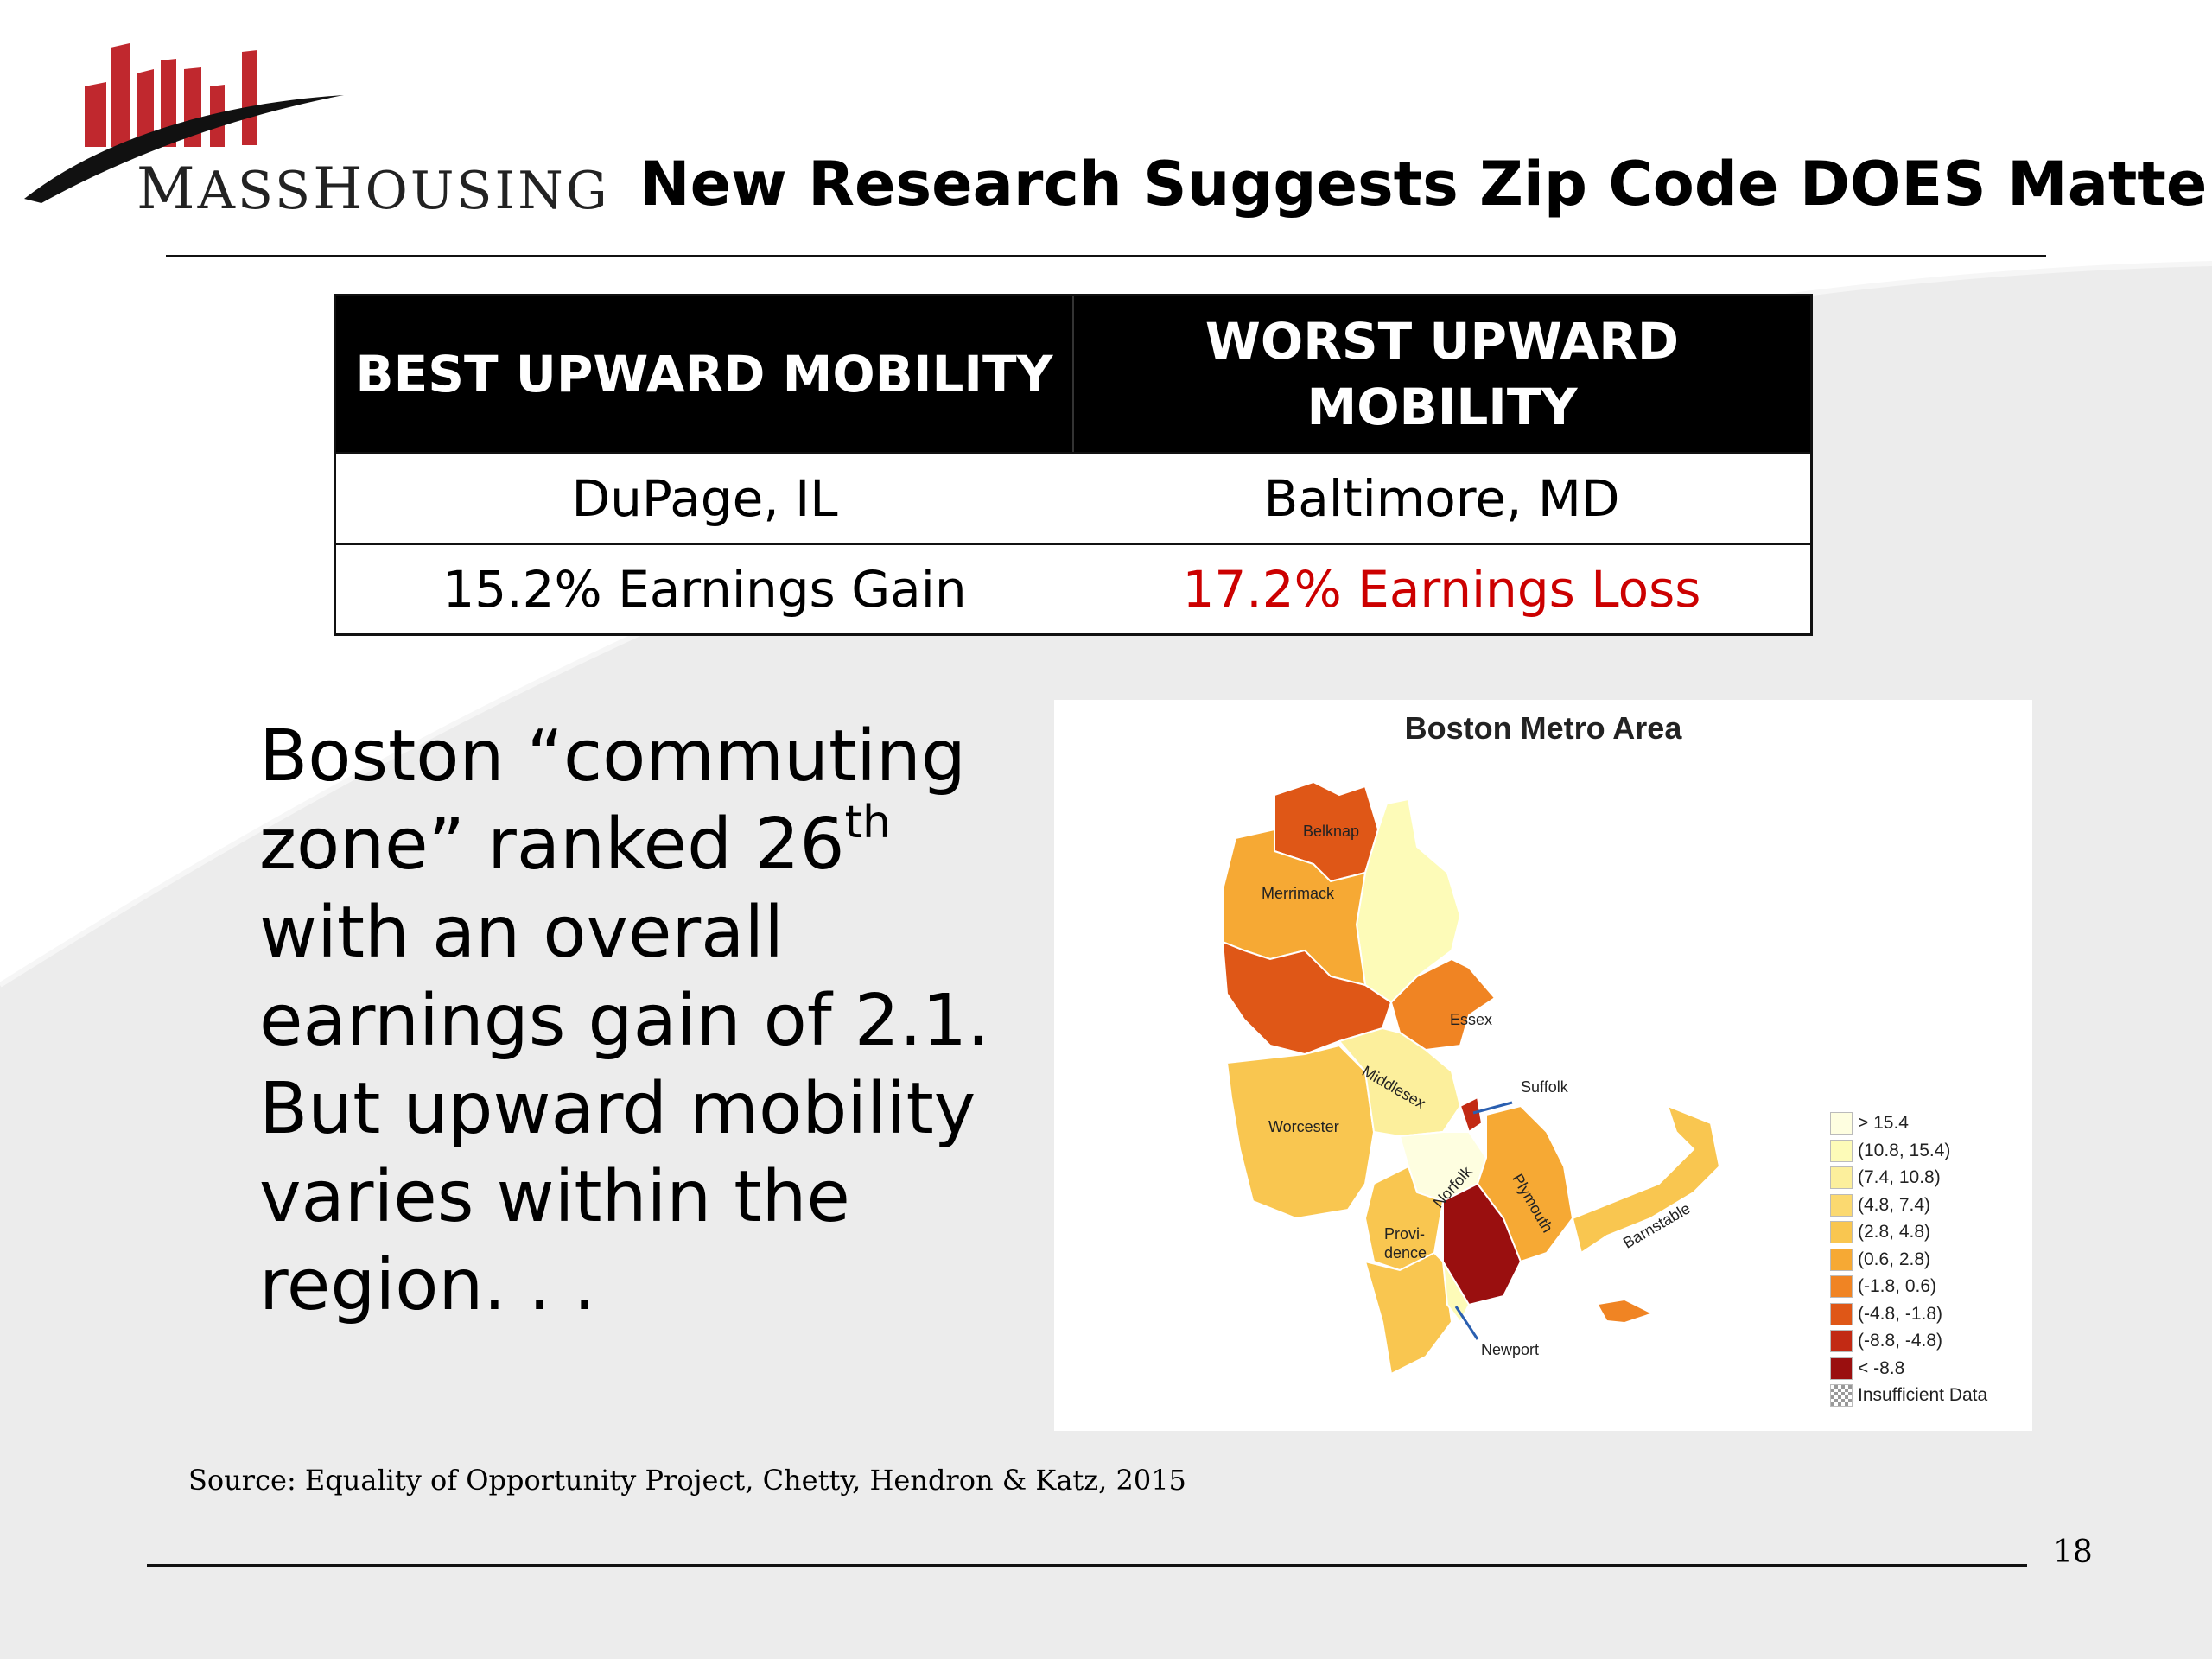  I want to click on body-text-line1: Boston “commuting zone” ranked 26, so click(612, 800).